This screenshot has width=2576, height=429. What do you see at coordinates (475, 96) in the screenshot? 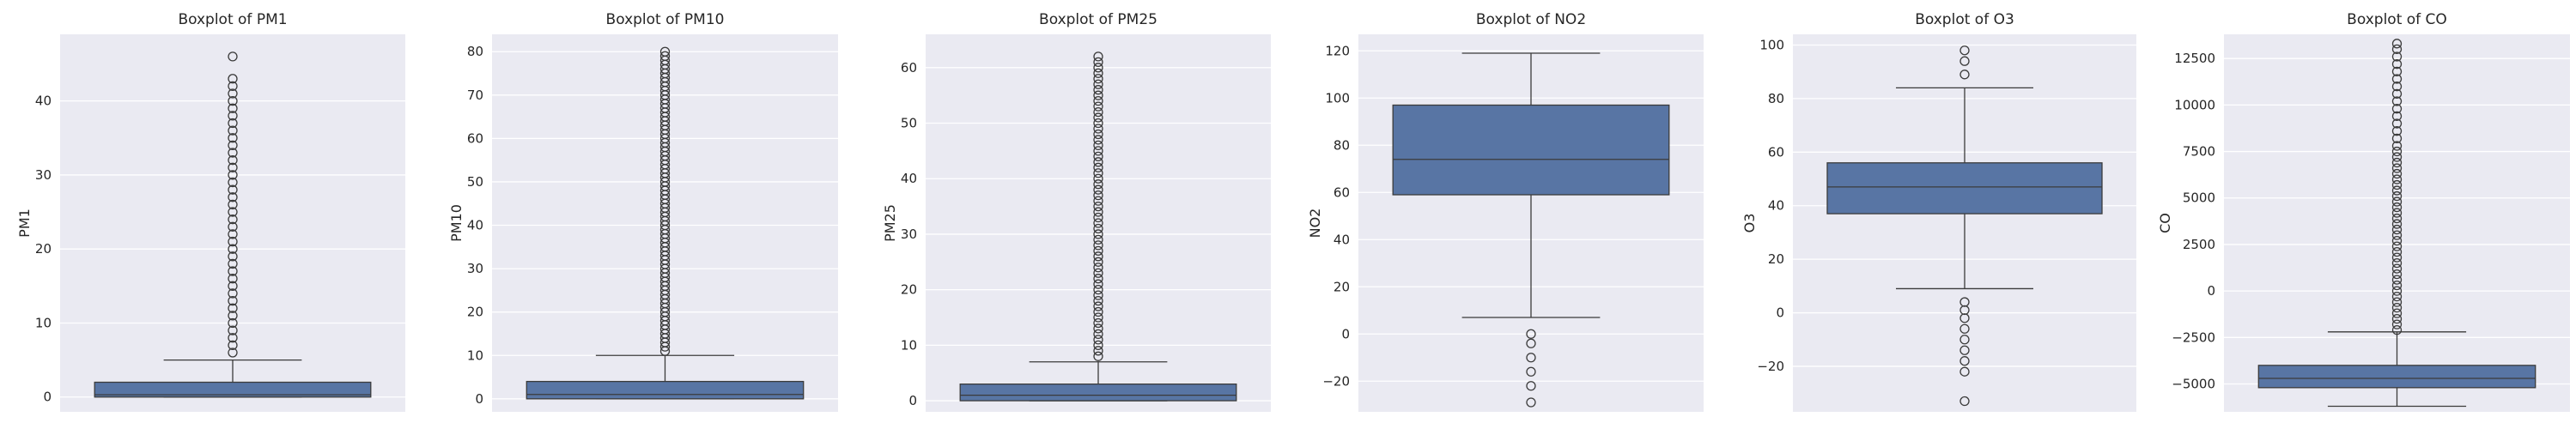
I see `y-tick-label: 70` at bounding box center [475, 96].